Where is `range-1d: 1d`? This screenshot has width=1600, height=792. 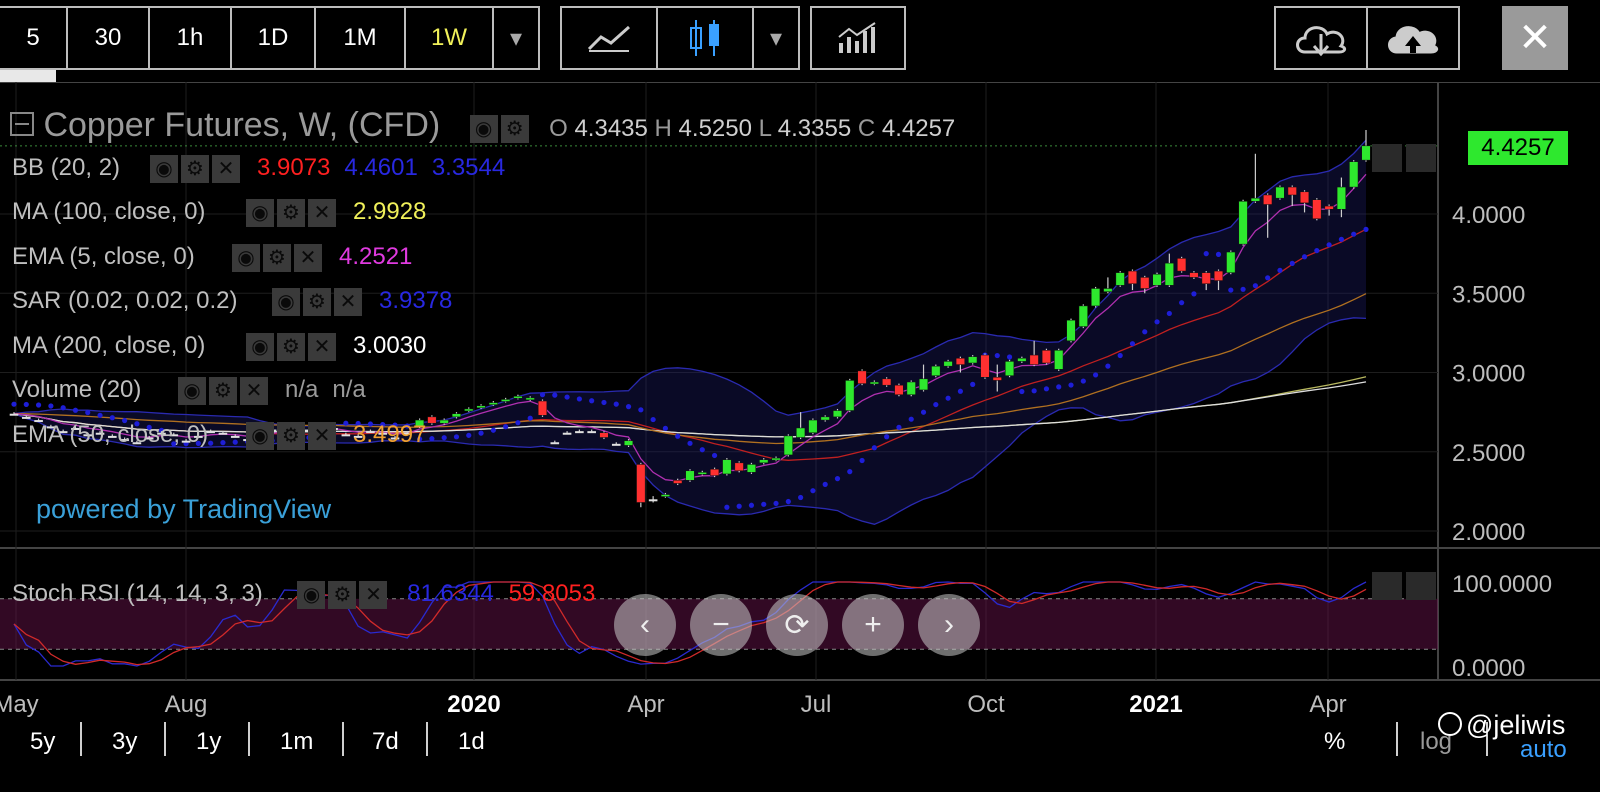 range-1d: 1d is located at coordinates (471, 741).